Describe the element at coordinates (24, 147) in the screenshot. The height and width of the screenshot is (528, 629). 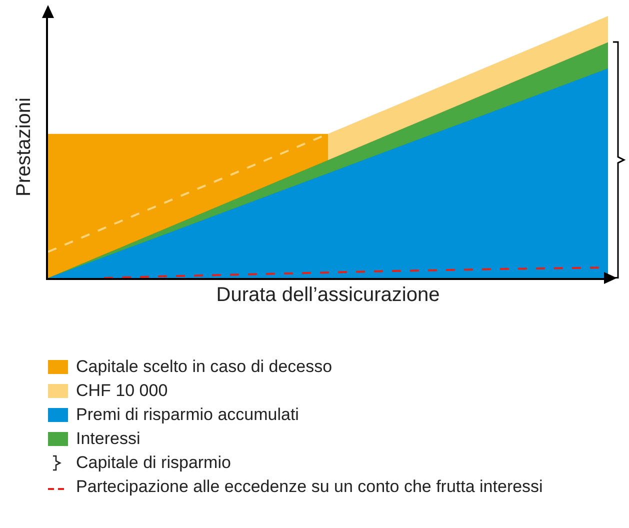
I see `y-axis-title: Prestazioni` at that location.